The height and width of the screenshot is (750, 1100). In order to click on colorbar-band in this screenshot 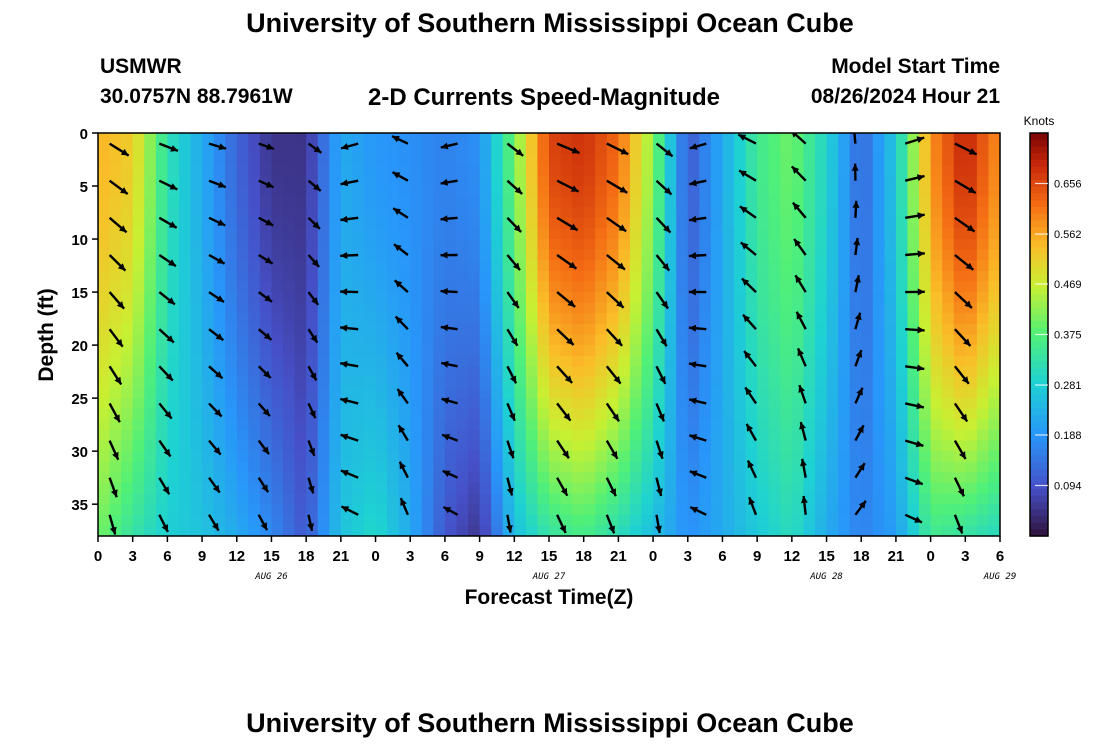, I will do `click(1039, 217)`.